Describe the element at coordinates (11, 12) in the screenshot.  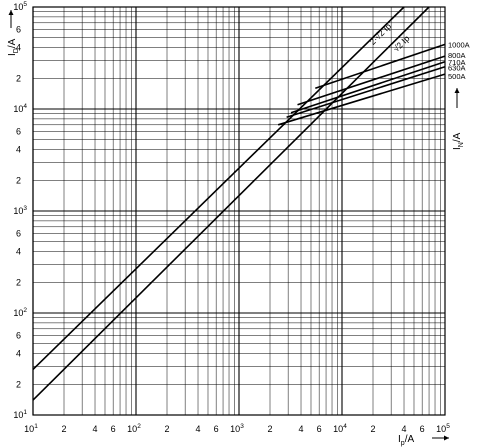
I see `y-axis-arrowhead` at that location.